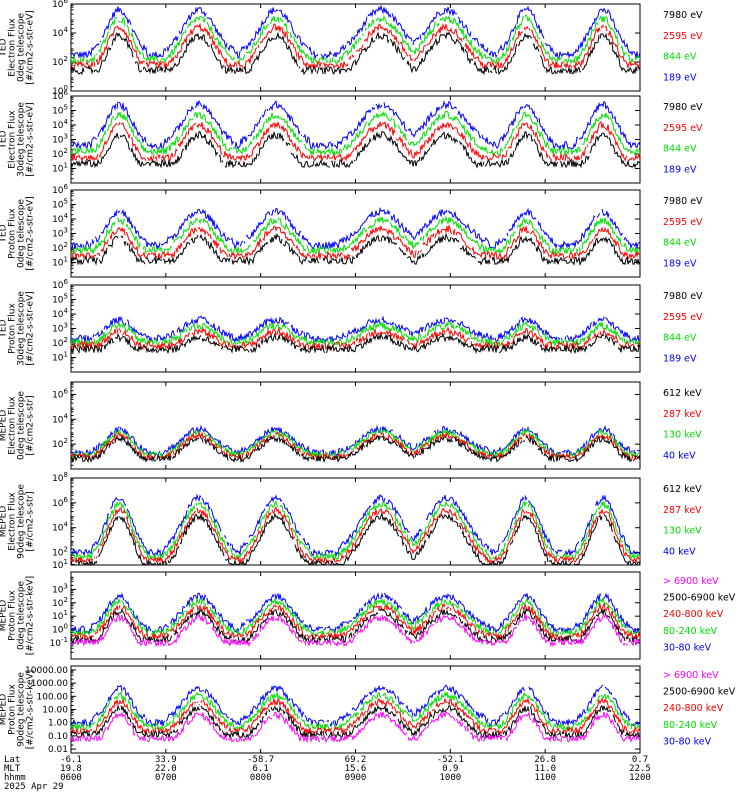 The image size is (750, 800). Describe the element at coordinates (699, 692) in the screenshot. I see `legend-entry: 2500-6900 keV` at that location.